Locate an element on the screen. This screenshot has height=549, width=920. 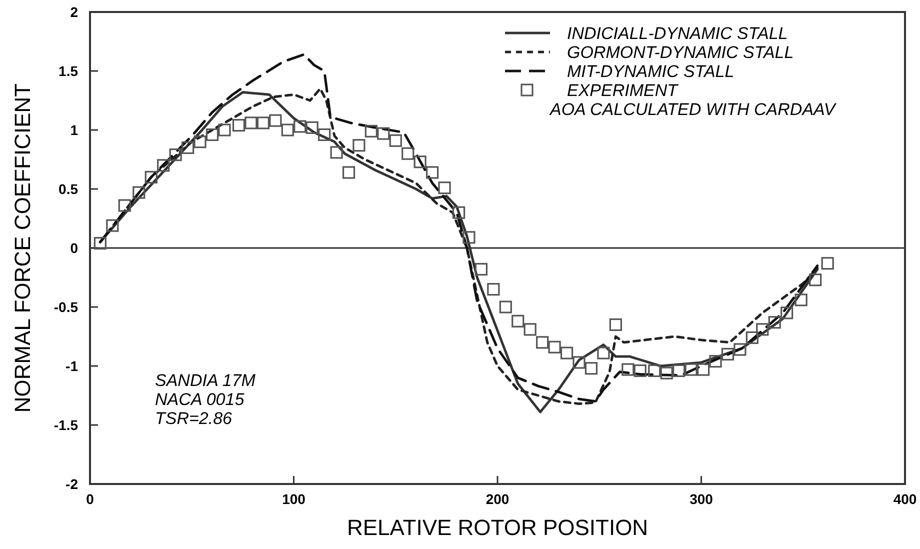
y-tick-label: -2 is located at coordinates (72, 484).